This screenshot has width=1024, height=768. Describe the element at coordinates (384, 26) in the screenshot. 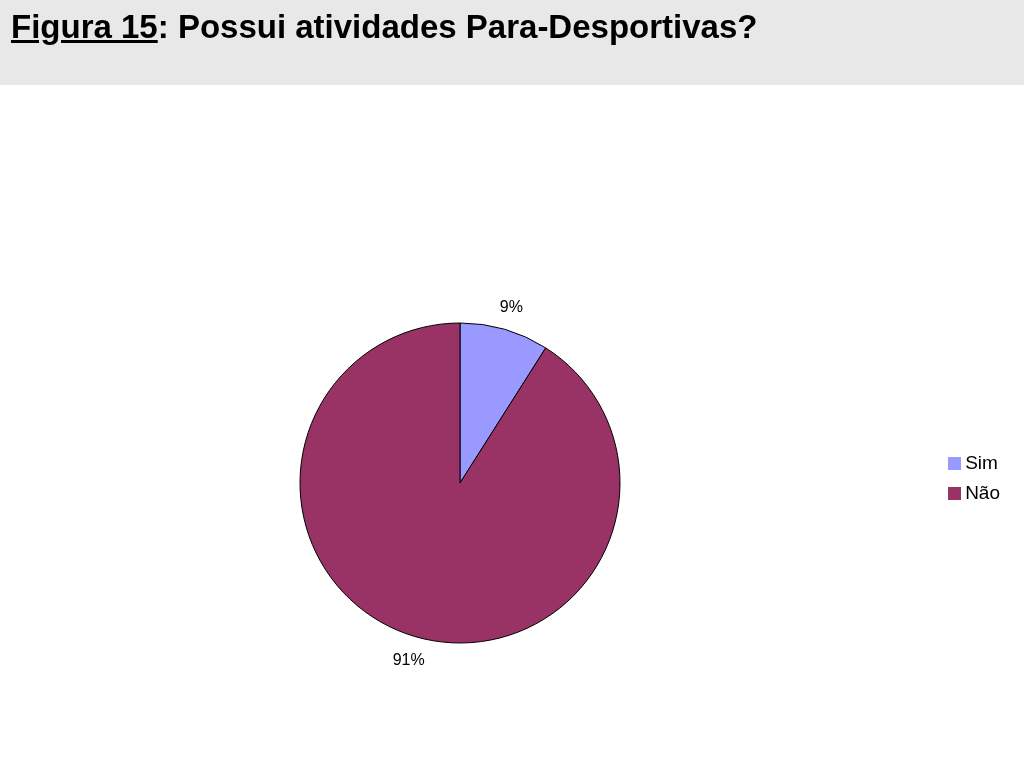

I see `chart-title: Figura 15: Possui atividades Para-Desportivas?` at that location.